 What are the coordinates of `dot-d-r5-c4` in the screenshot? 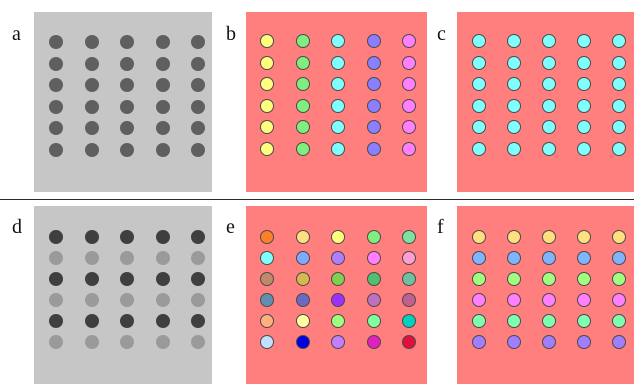 It's located at (162, 321).